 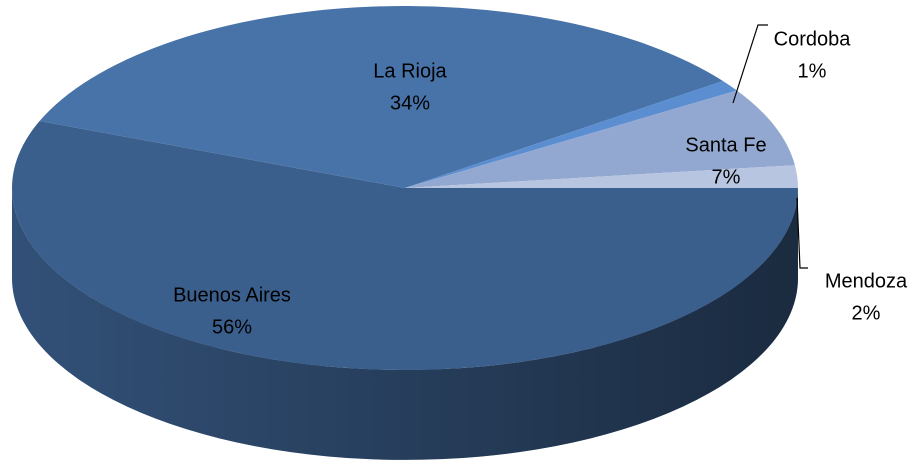 I want to click on slice-value-label: 2%, so click(x=866, y=313).